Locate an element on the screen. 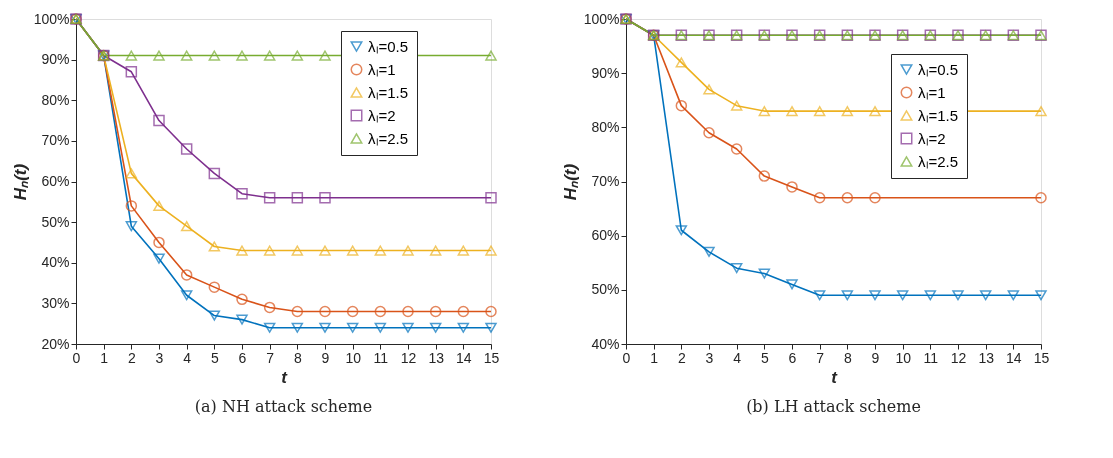 This screenshot has width=1113, height=458. y-tick-label: 30% is located at coordinates (55, 302).